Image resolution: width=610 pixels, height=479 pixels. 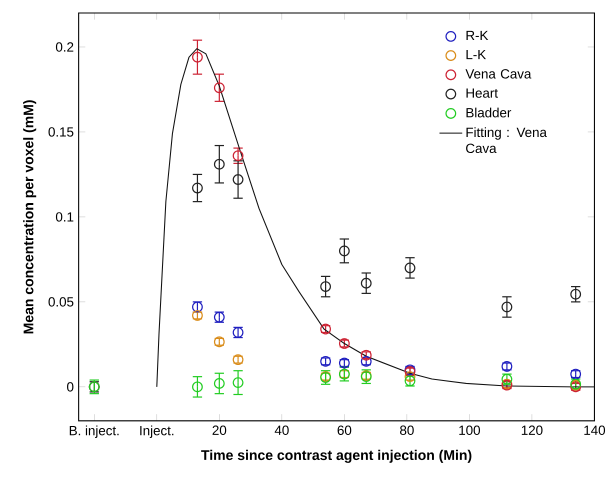 I want to click on y-tick-label: 0, so click(x=70, y=387).